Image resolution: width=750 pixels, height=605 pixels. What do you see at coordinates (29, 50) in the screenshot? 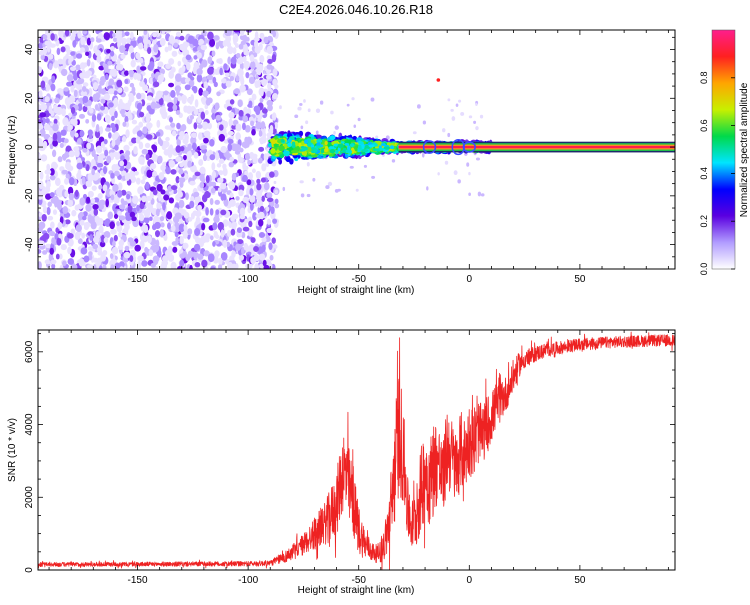
I see `y-tick-label: 40` at bounding box center [29, 50].